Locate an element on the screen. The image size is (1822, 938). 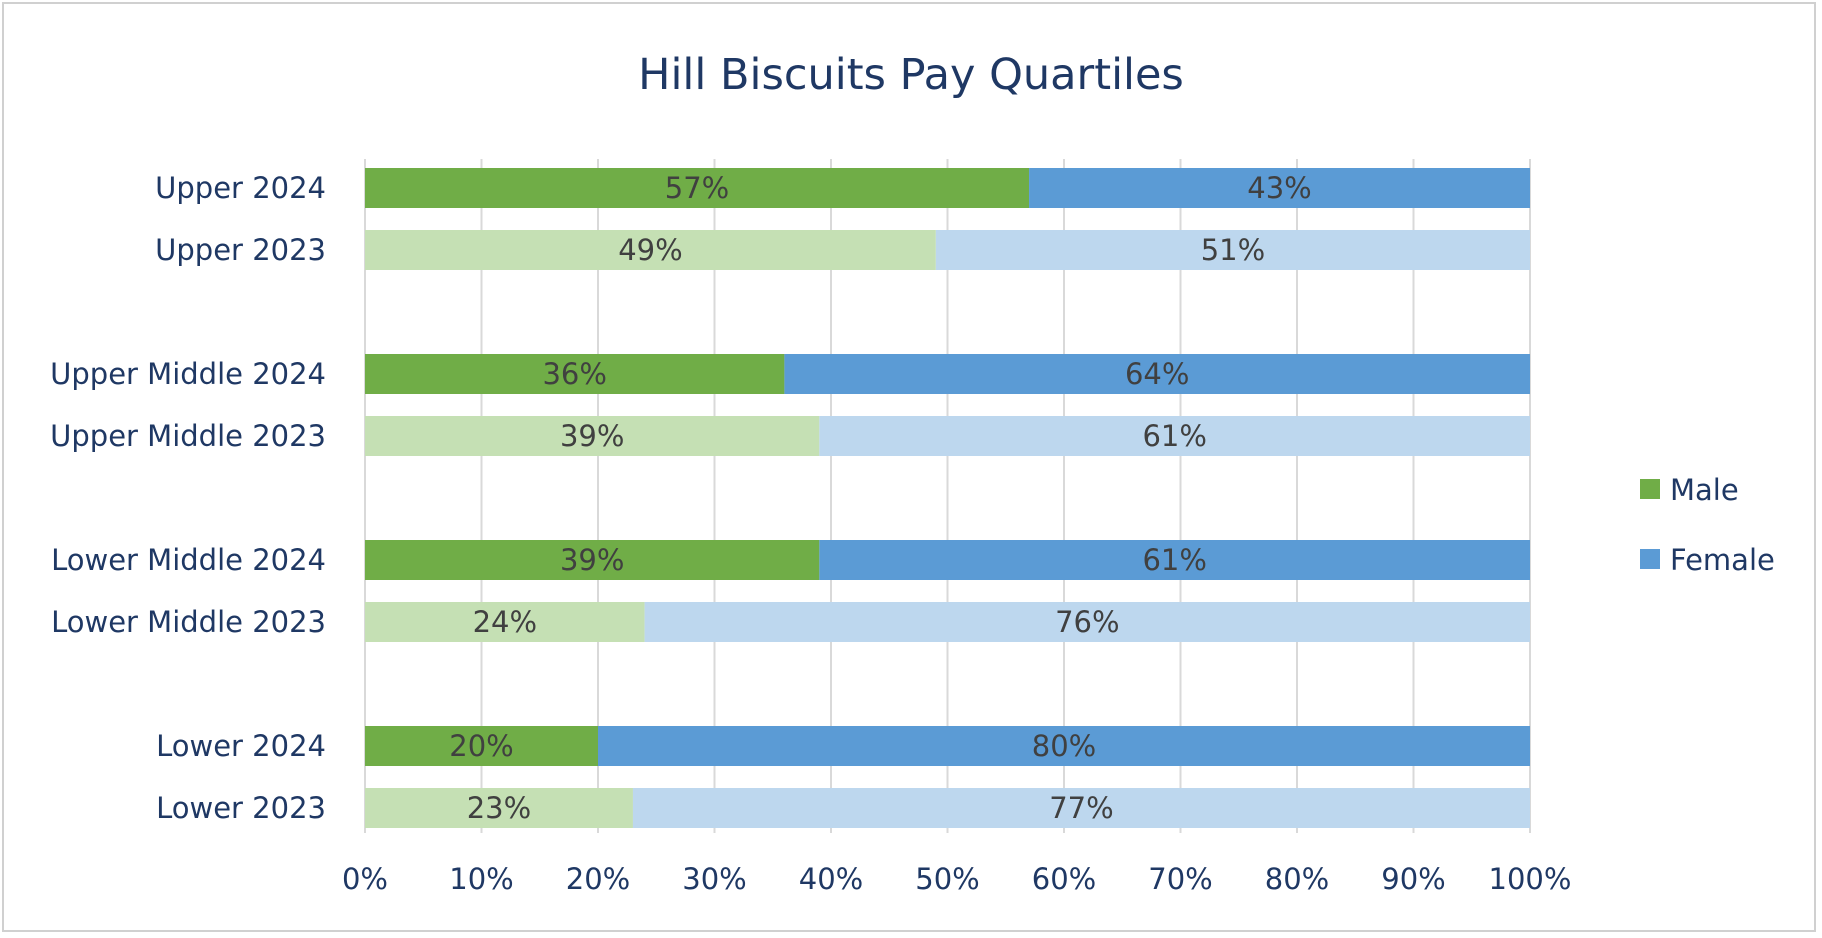
data-label-male: 36% is located at coordinates (574, 374).